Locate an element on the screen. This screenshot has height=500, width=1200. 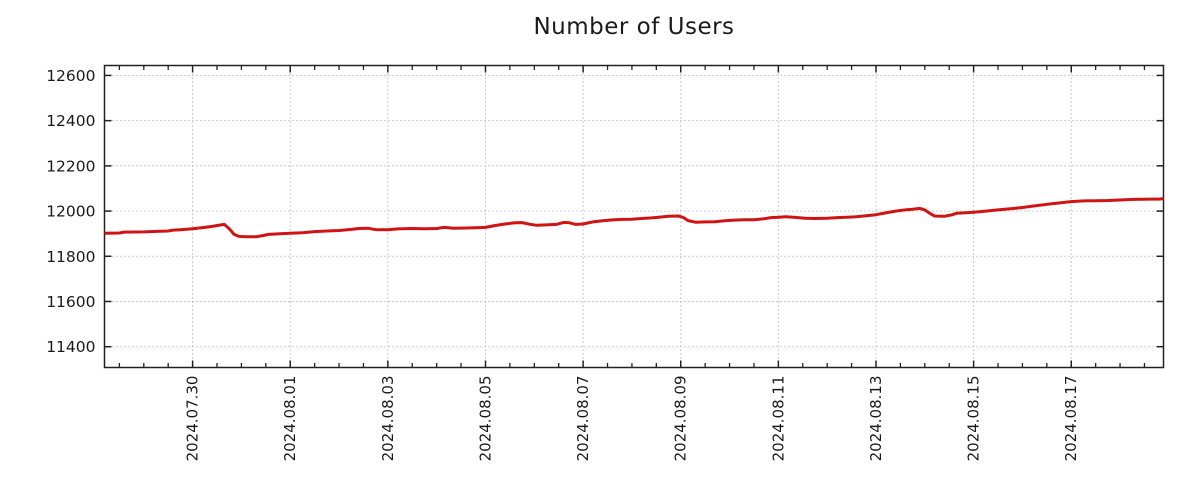
x-tick-label: 2024.08.11 is located at coordinates (778, 419).